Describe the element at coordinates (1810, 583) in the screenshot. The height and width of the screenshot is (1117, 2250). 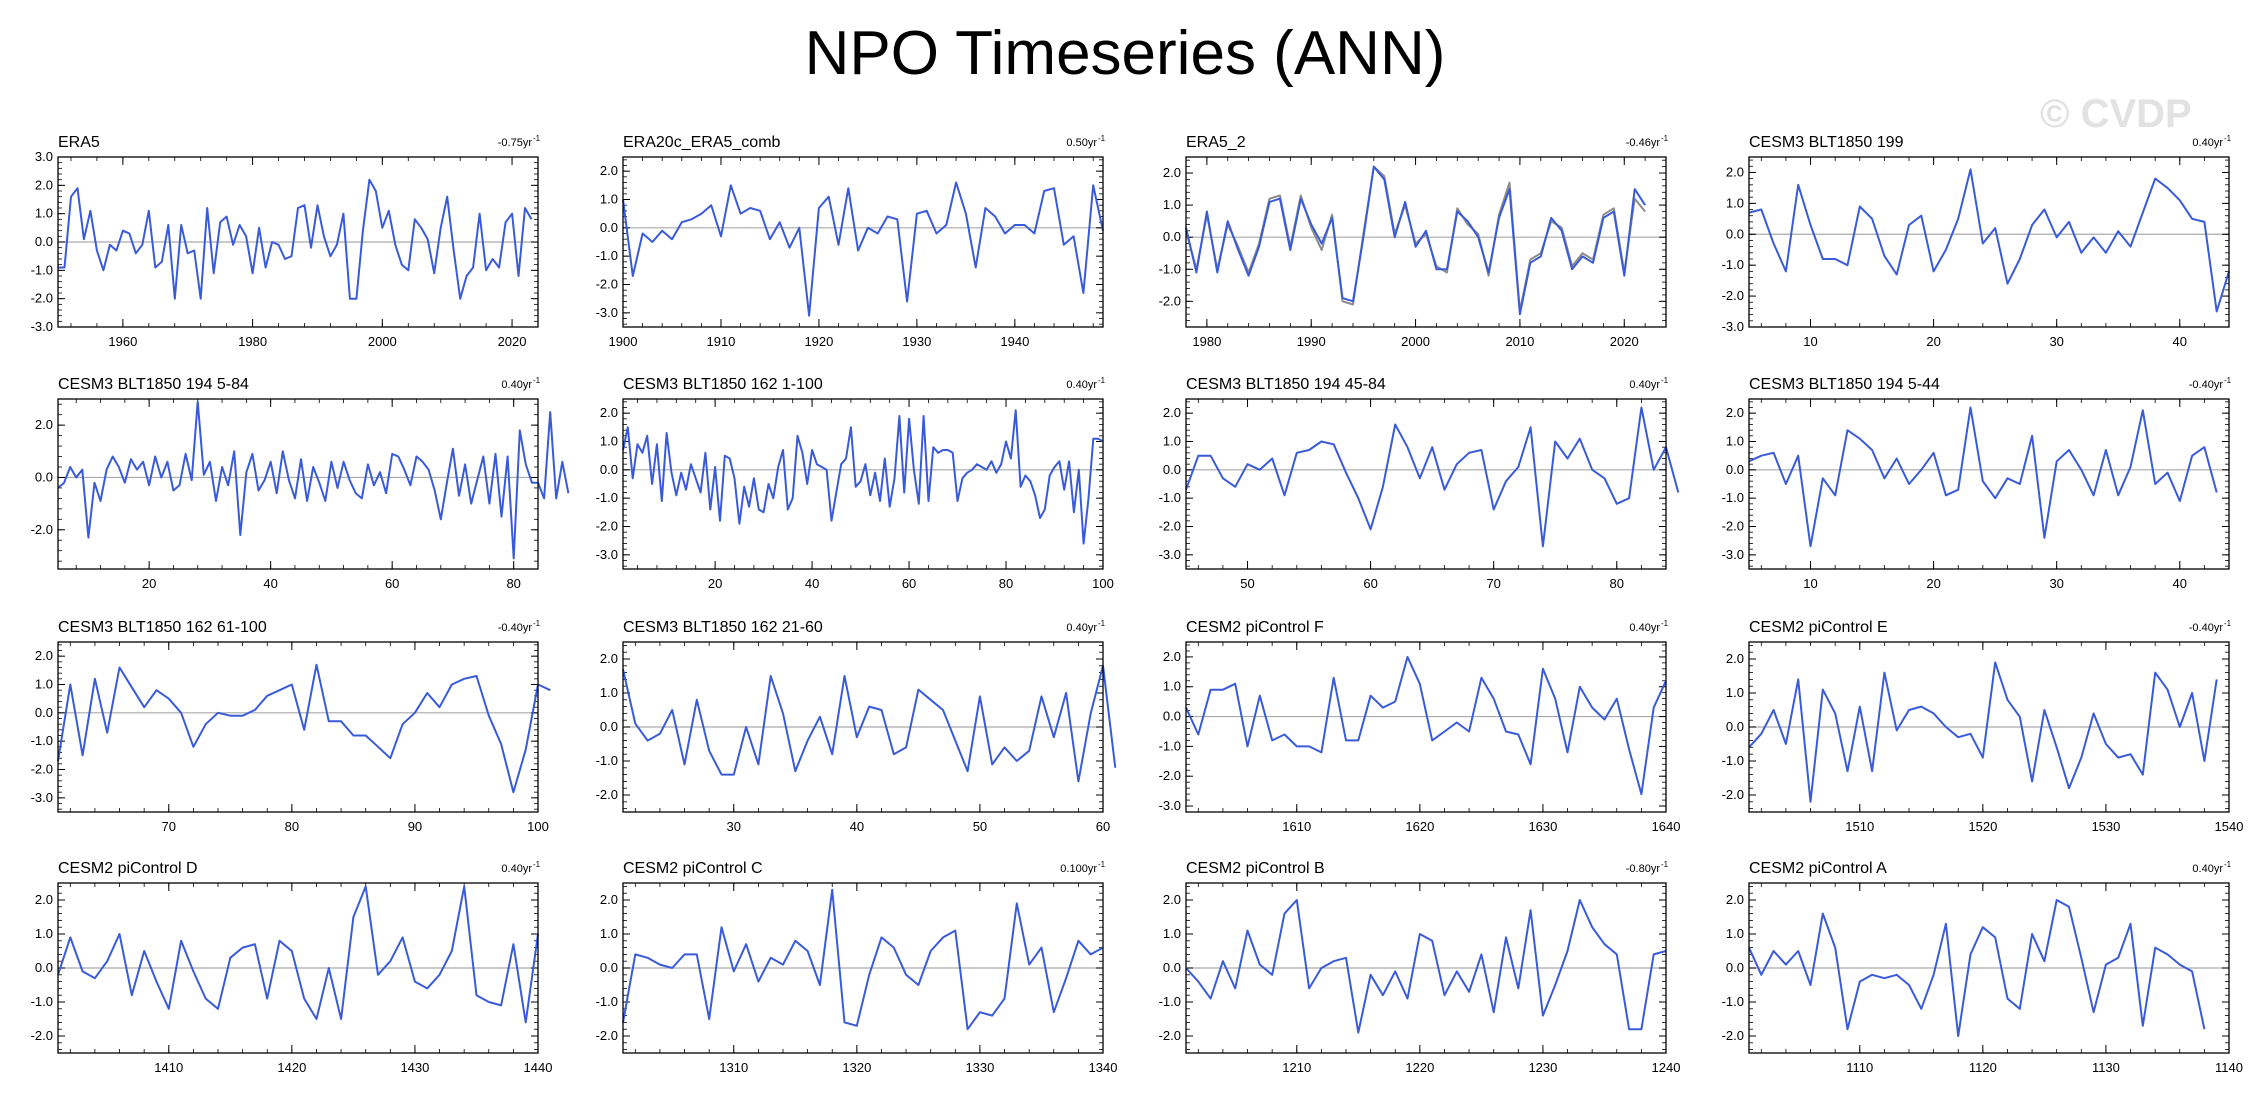
I see `x-tick-label: 10` at that location.